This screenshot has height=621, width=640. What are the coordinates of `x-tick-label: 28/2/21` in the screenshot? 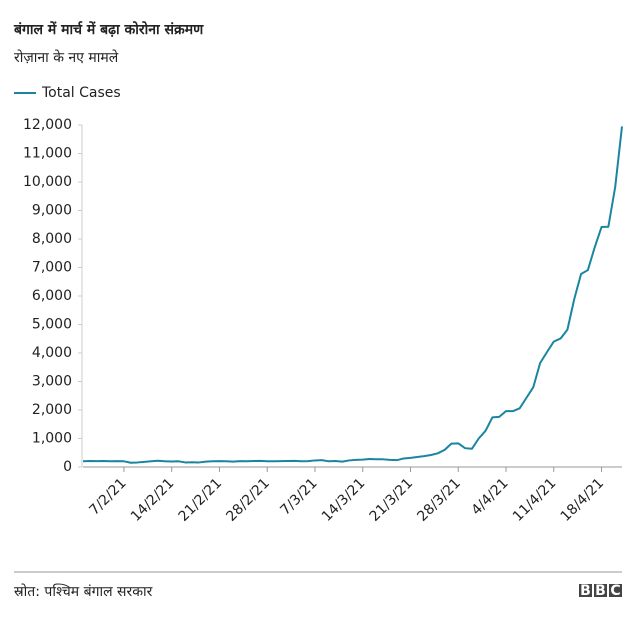 It's located at (247, 499).